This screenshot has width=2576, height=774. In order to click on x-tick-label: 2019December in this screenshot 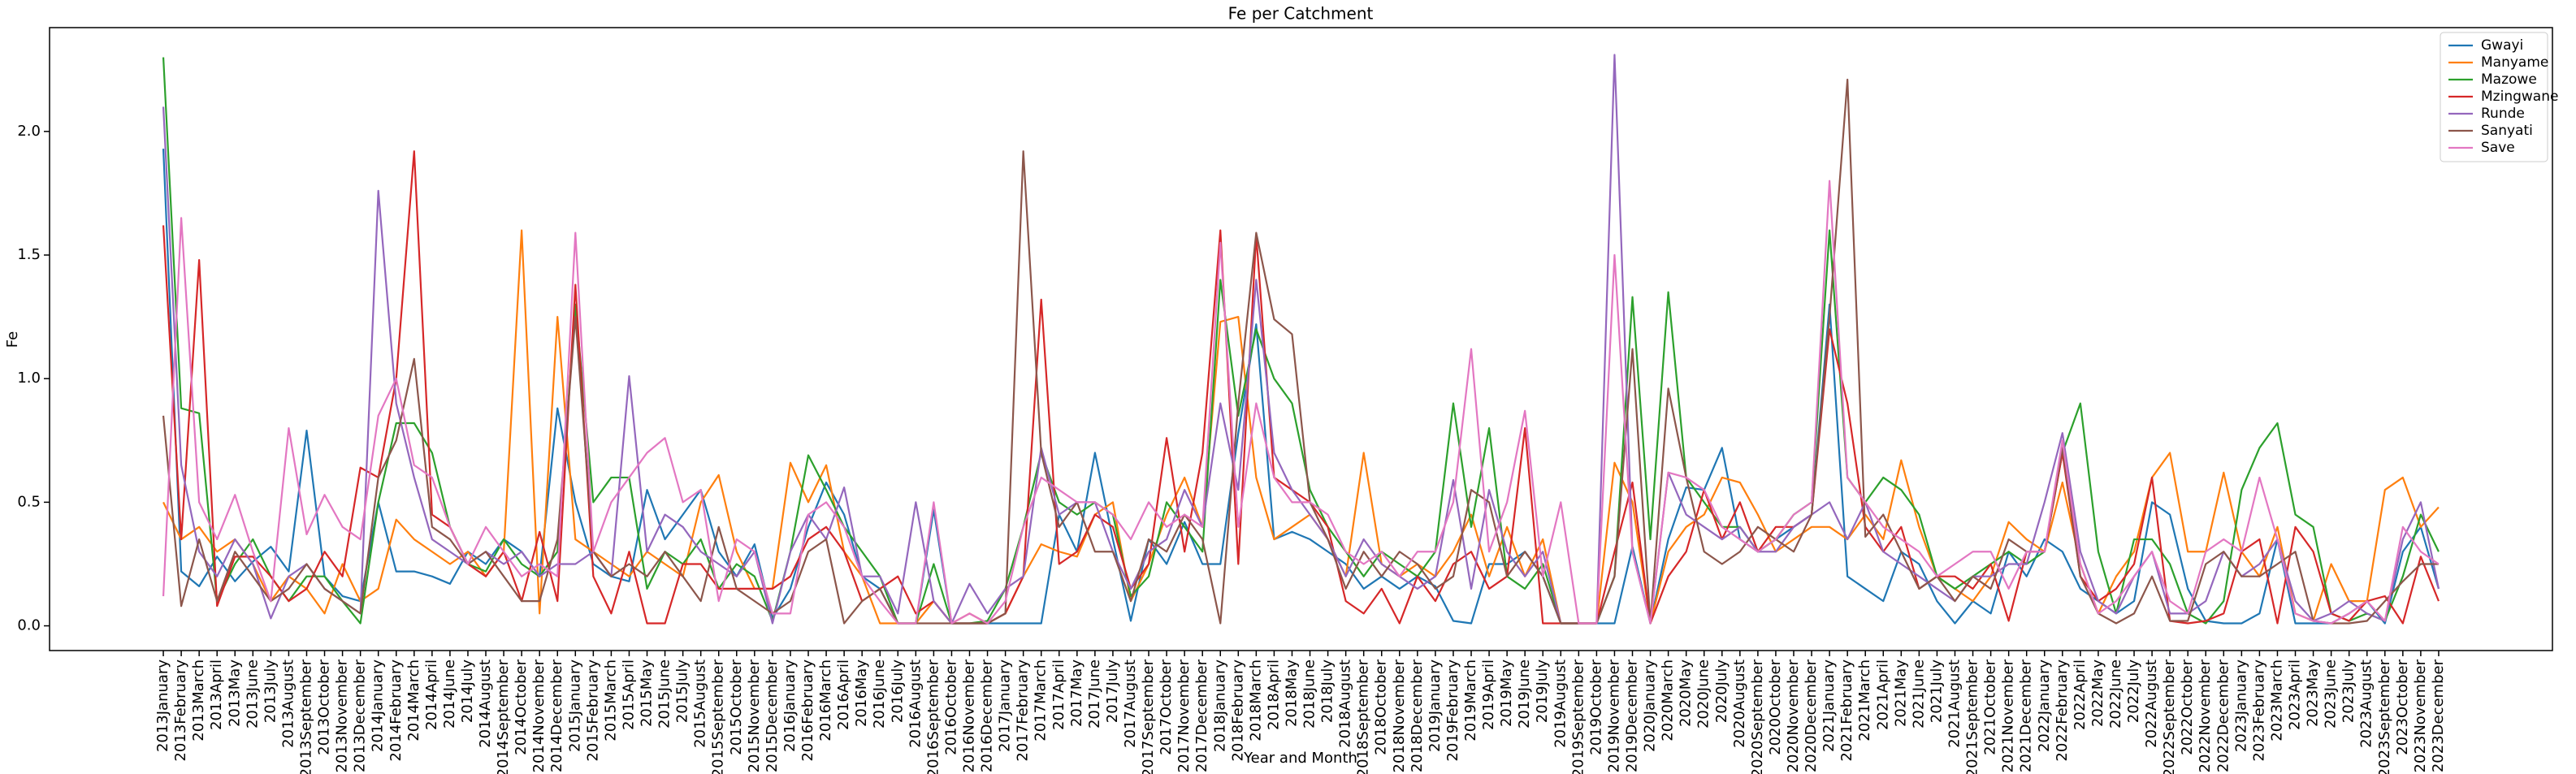, I will do `click(1632, 716)`.